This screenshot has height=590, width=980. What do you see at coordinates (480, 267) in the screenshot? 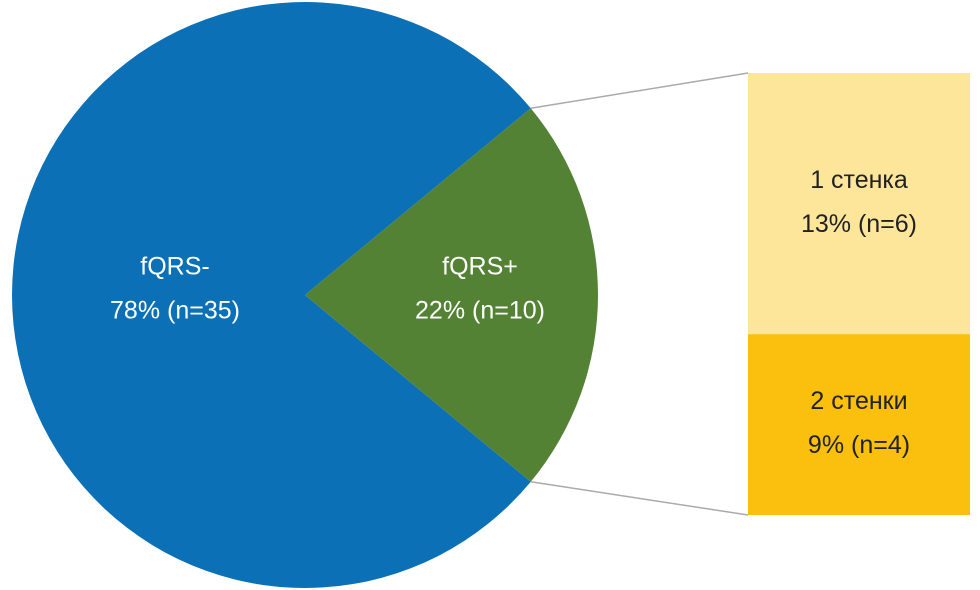
I see `slice-label: fQRS+` at bounding box center [480, 267].